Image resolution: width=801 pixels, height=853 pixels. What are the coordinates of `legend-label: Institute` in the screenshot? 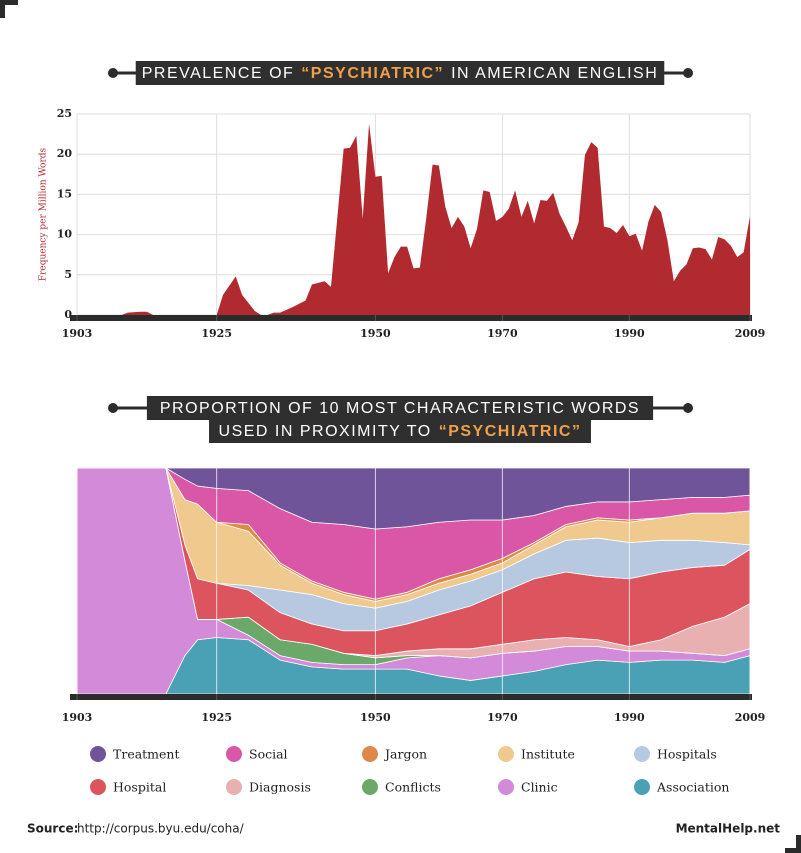 It's located at (548, 754).